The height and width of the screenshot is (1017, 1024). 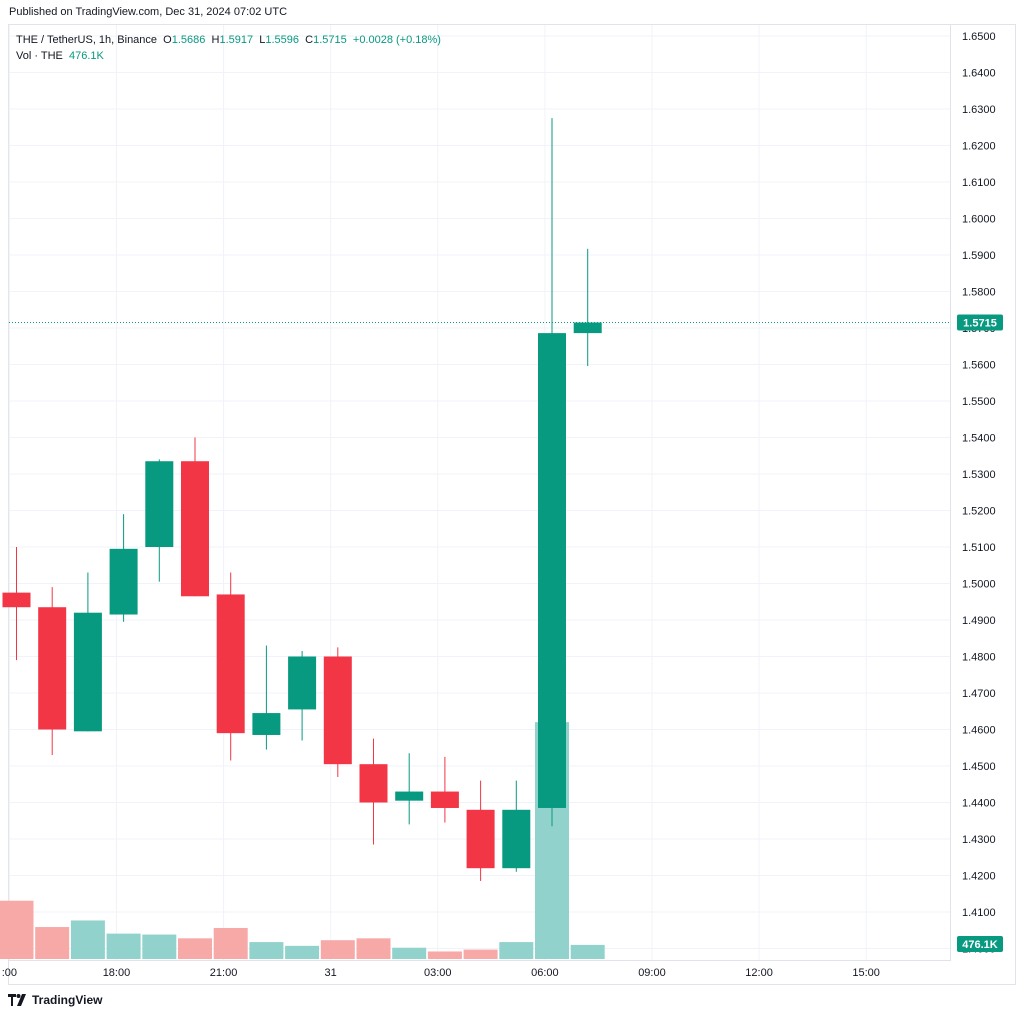 What do you see at coordinates (117, 973) in the screenshot?
I see `time-tick-label: 18:00` at bounding box center [117, 973].